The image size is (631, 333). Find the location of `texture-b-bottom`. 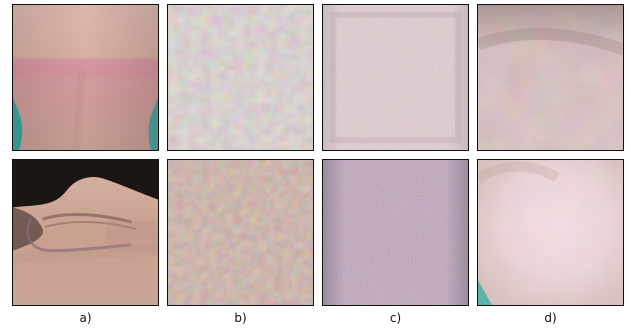

texture-b-bottom is located at coordinates (240, 232).